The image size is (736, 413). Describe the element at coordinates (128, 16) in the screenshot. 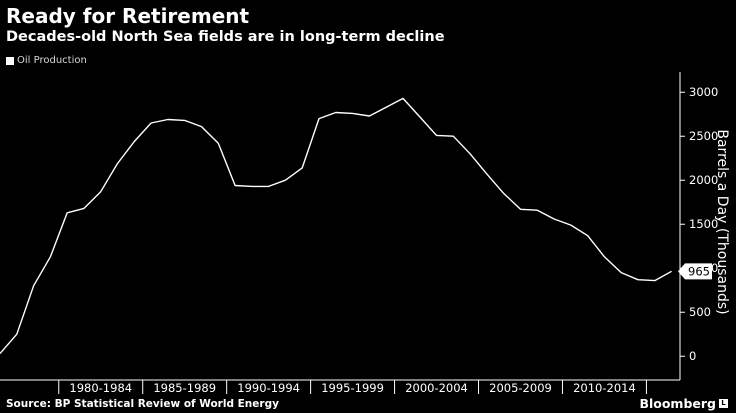

I see `chart-title: Ready for Retirement` at that location.